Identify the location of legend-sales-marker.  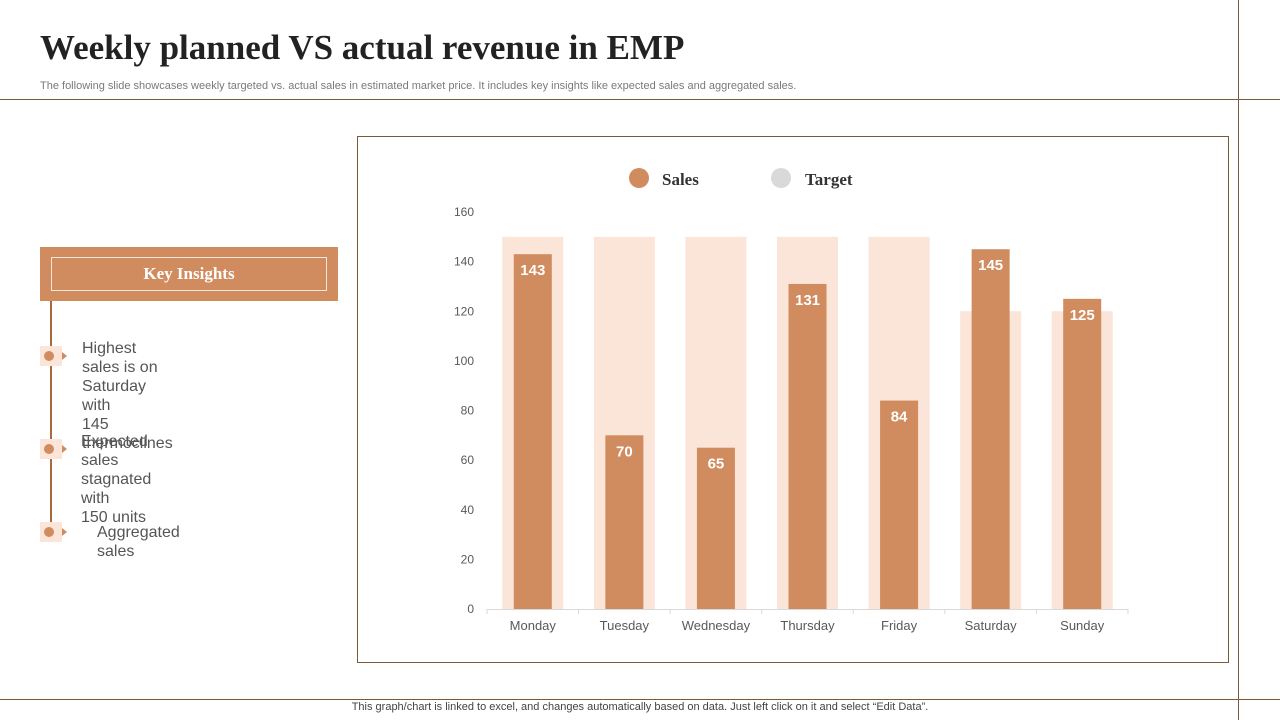
(639, 178).